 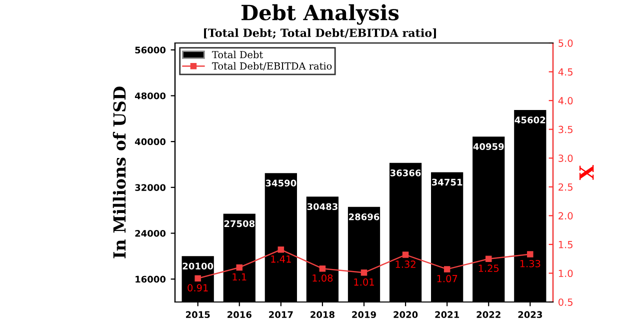 I want to click on y2-tick-label: 1.0, so click(x=565, y=274).